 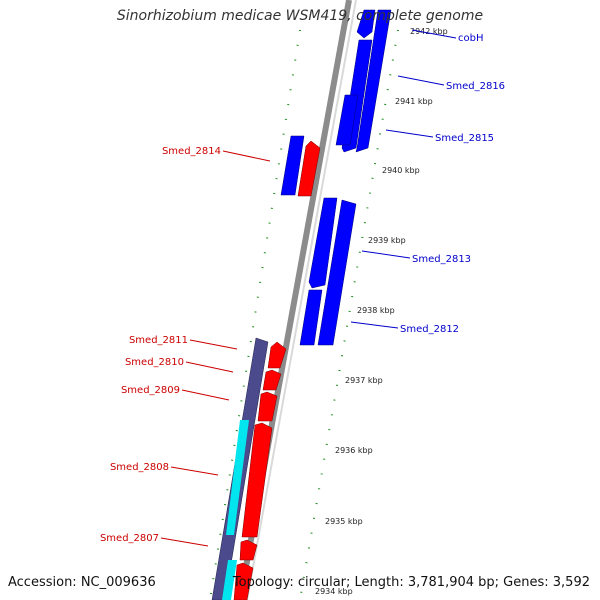 What do you see at coordinates (475, 86) in the screenshot?
I see `gene-label-smed-2816: Smed_2816` at bounding box center [475, 86].